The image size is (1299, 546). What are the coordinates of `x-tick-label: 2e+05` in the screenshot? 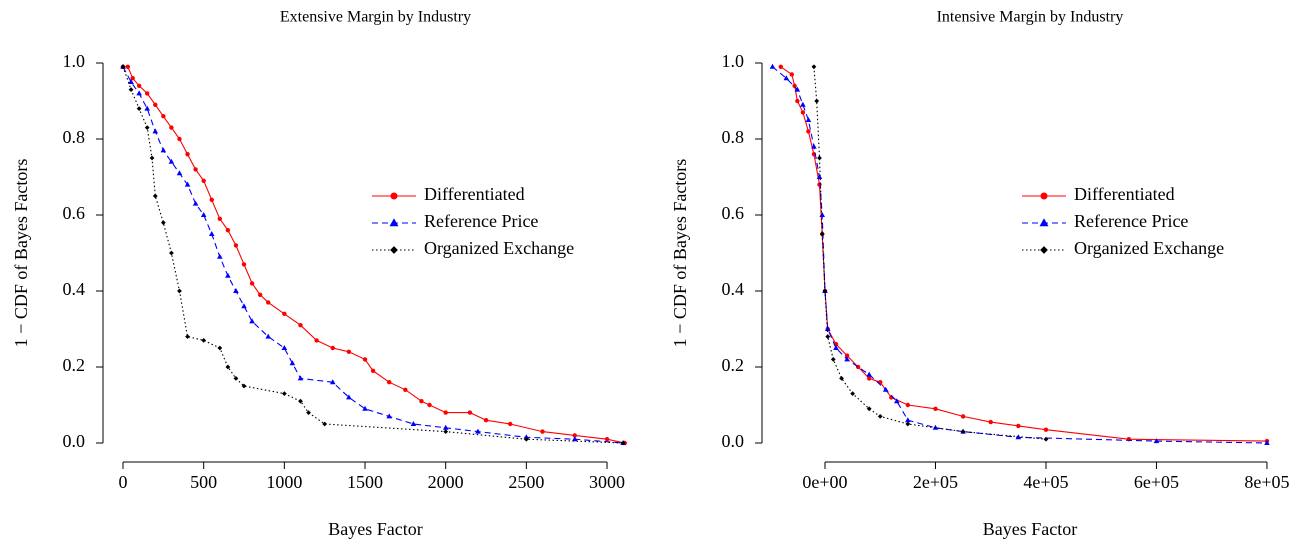 It's located at (935, 482).